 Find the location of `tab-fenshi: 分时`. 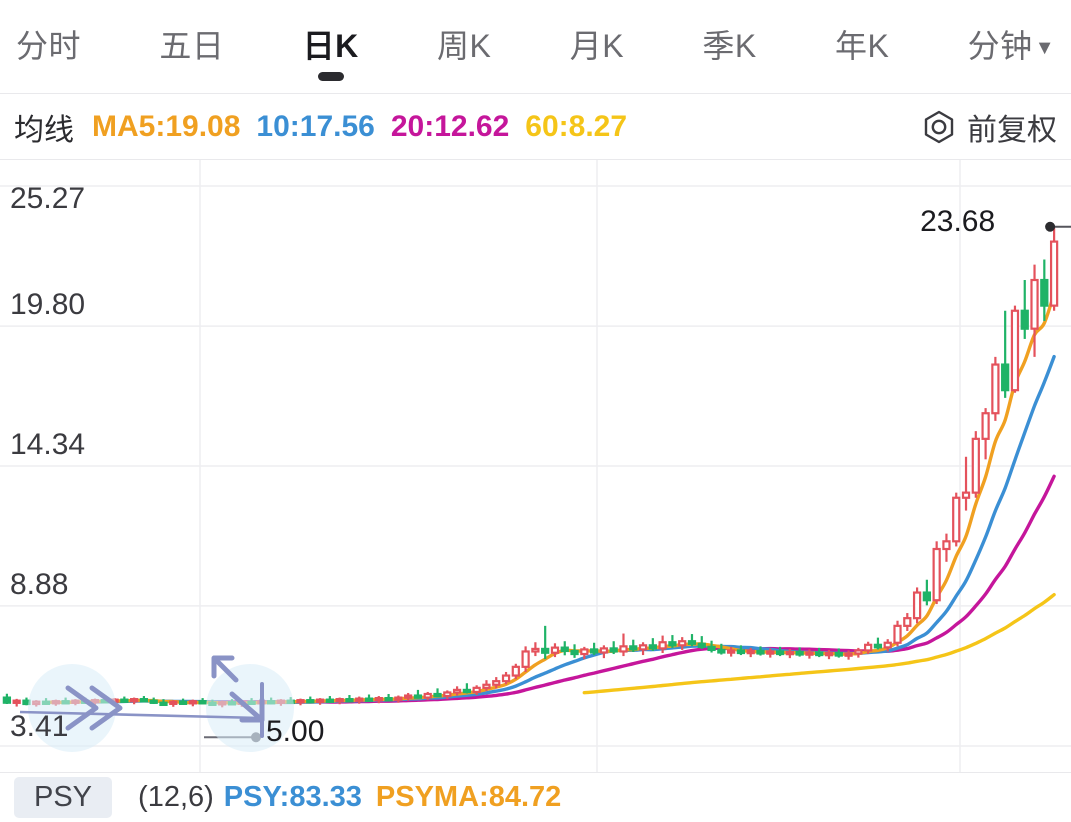

tab-fenshi: 分时 is located at coordinates (48, 47).